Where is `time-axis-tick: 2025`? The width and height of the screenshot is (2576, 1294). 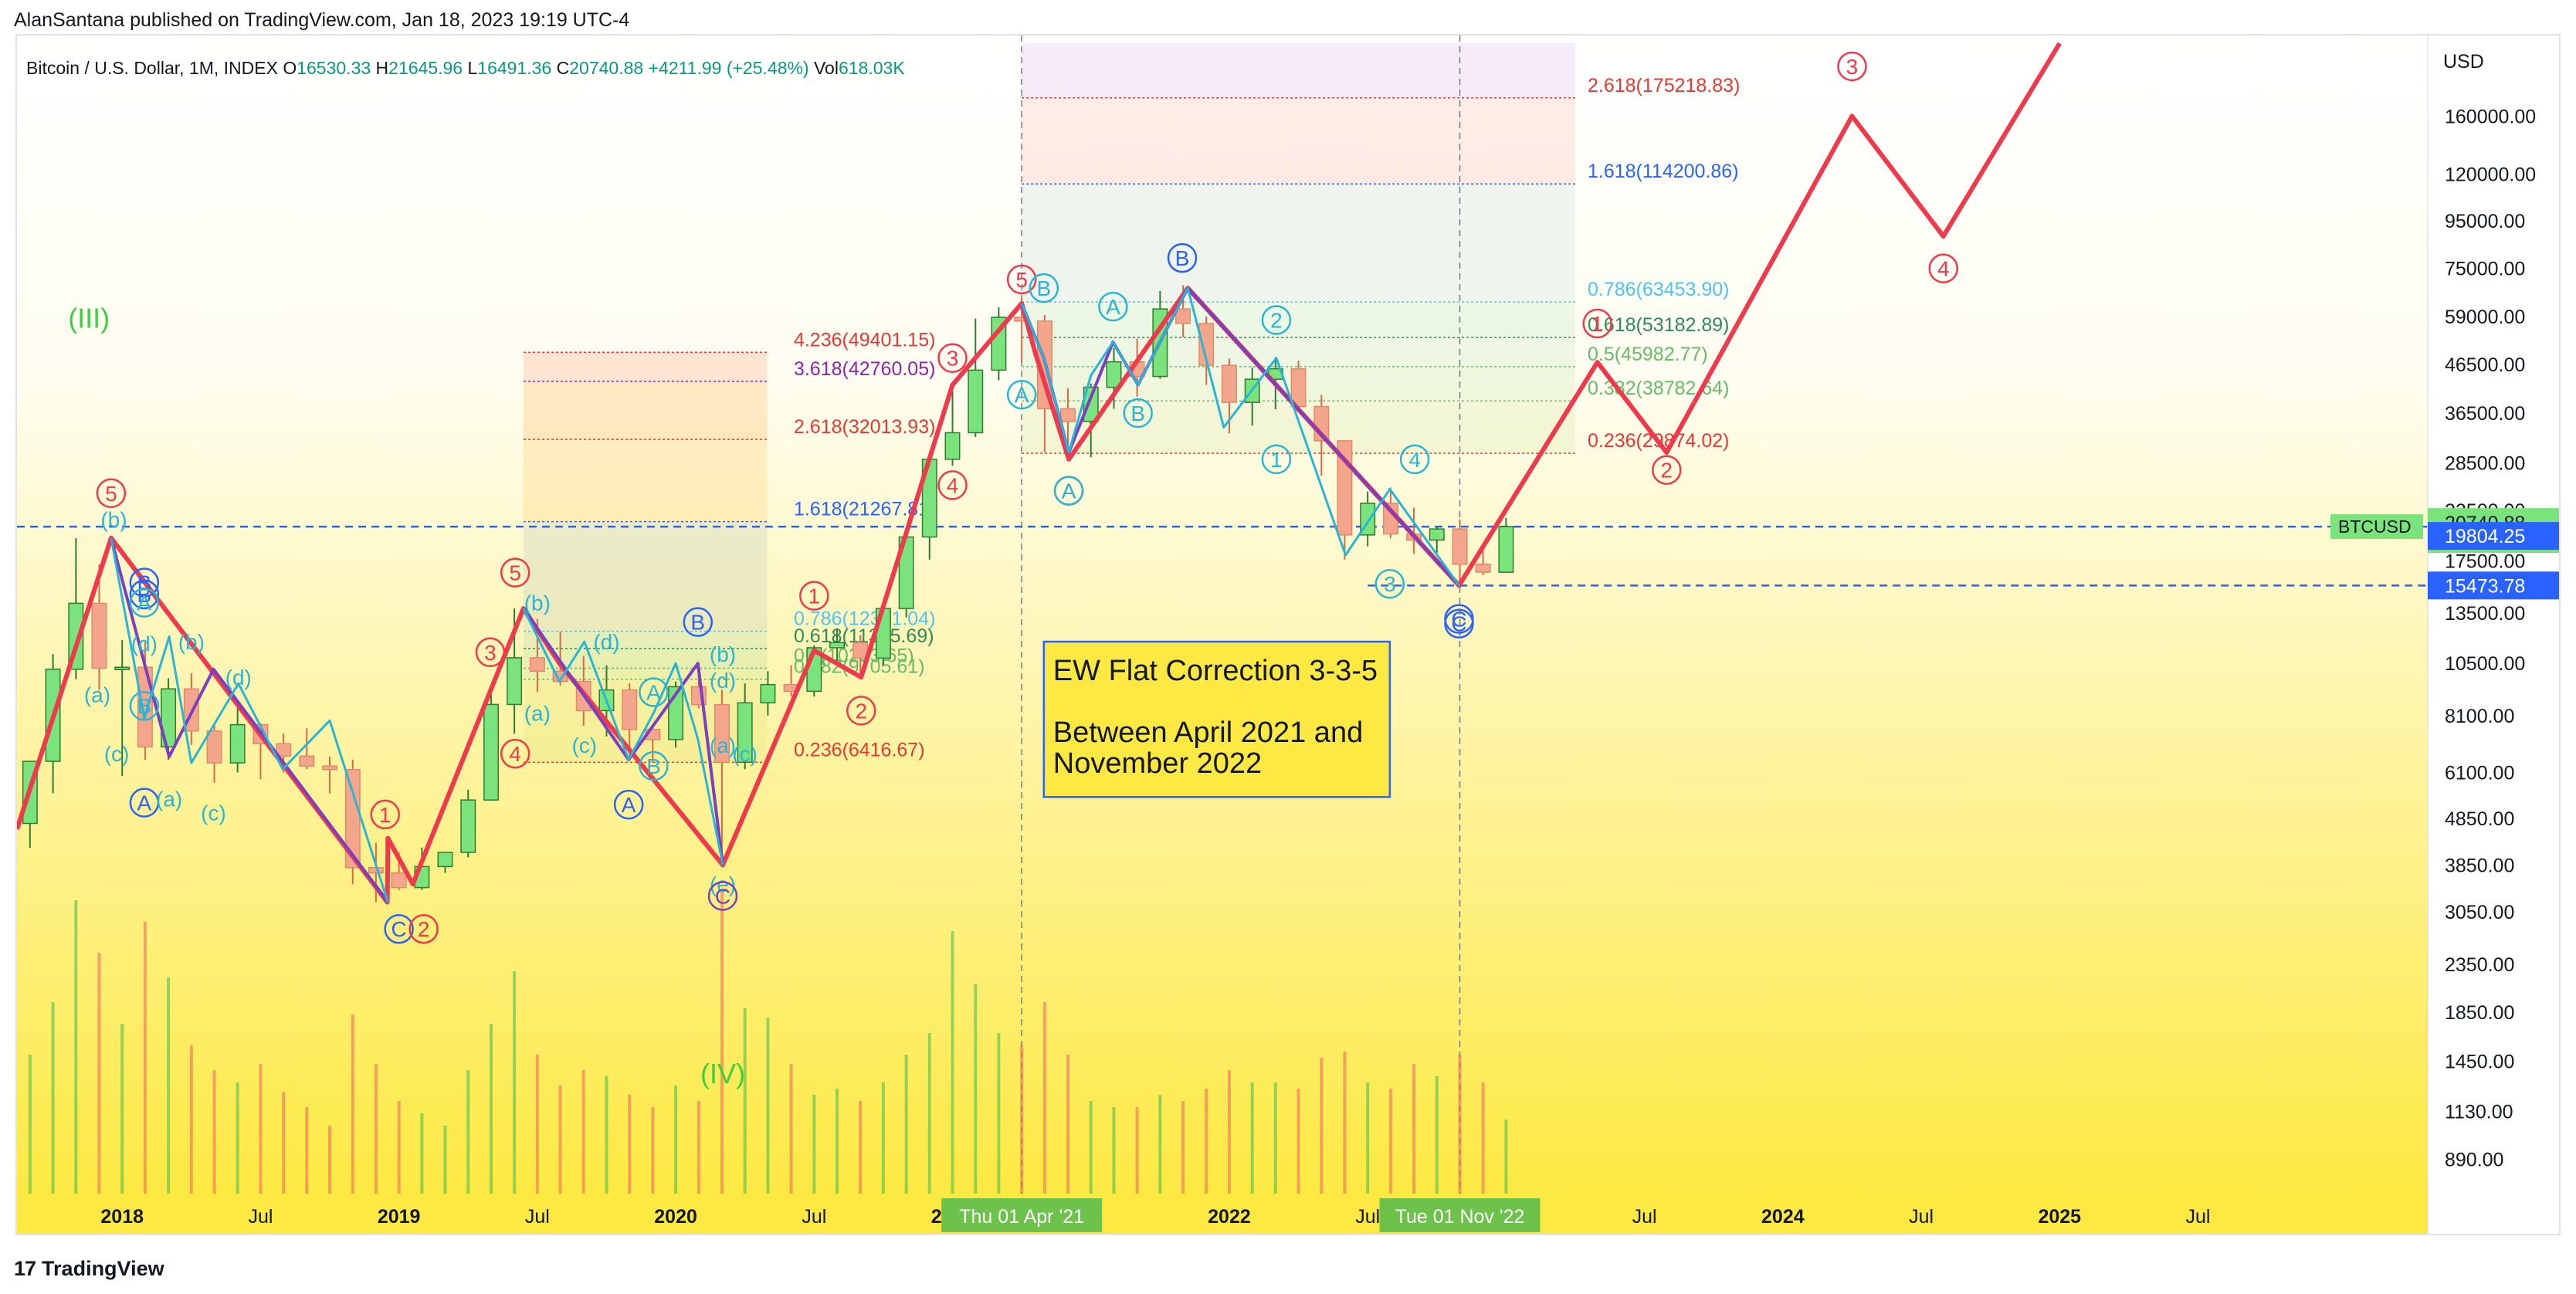 time-axis-tick: 2025 is located at coordinates (2059, 1217).